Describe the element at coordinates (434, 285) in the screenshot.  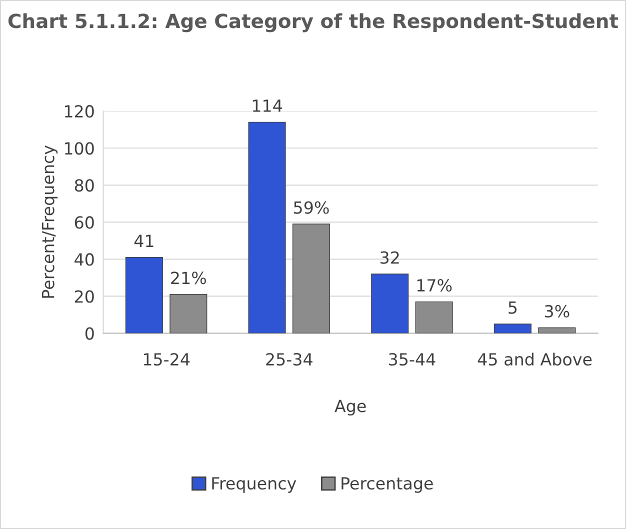
I see `data-label: 17%` at that location.